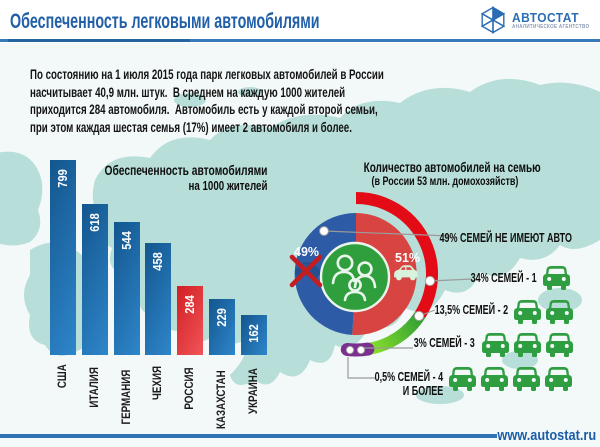  What do you see at coordinates (127, 288) in the screenshot?
I see `bar-ГЕРМАНИЯ` at bounding box center [127, 288].